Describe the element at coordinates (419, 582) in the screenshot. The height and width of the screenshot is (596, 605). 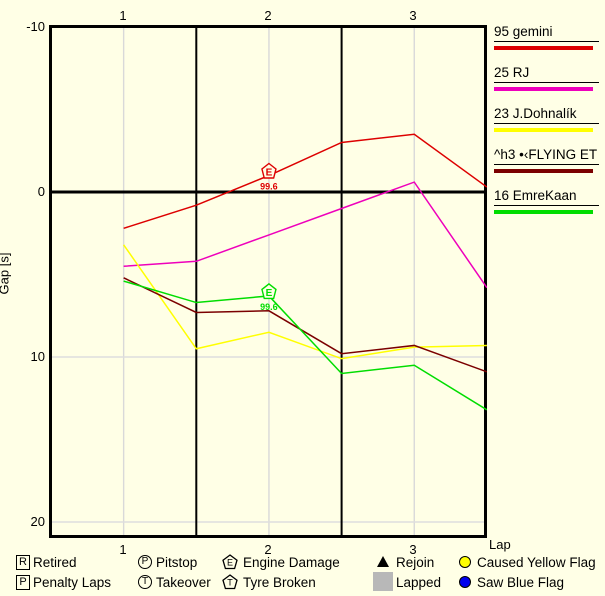
I see `lapped-label: Lapped` at that location.